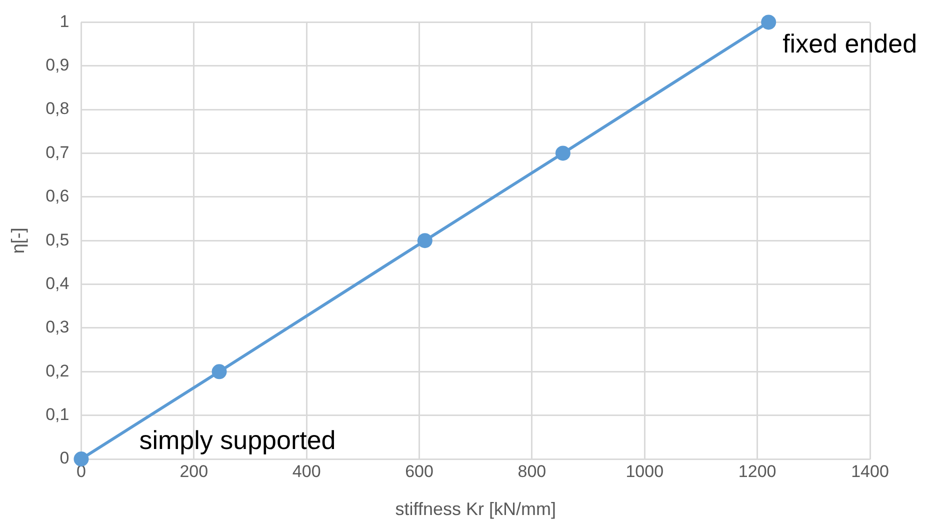 The image size is (950, 529). Describe the element at coordinates (65, 458) in the screenshot. I see `y-tick-label: 0` at that location.